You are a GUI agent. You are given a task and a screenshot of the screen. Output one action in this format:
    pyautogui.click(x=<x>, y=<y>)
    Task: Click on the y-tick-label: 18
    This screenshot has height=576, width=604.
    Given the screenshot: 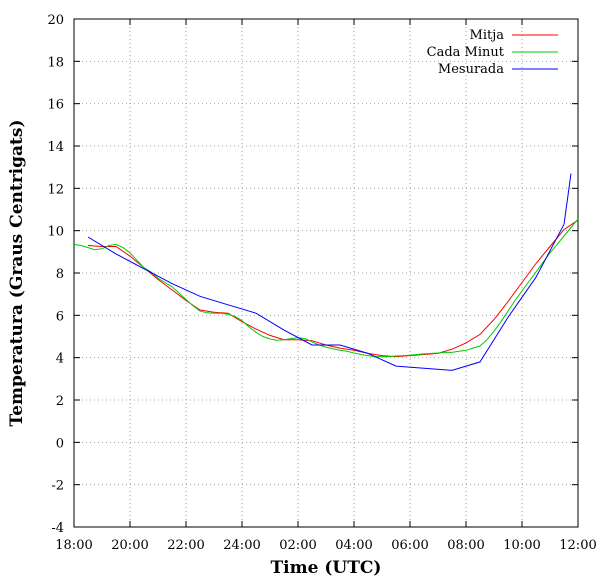 What is the action you would take?
    pyautogui.click(x=55, y=62)
    